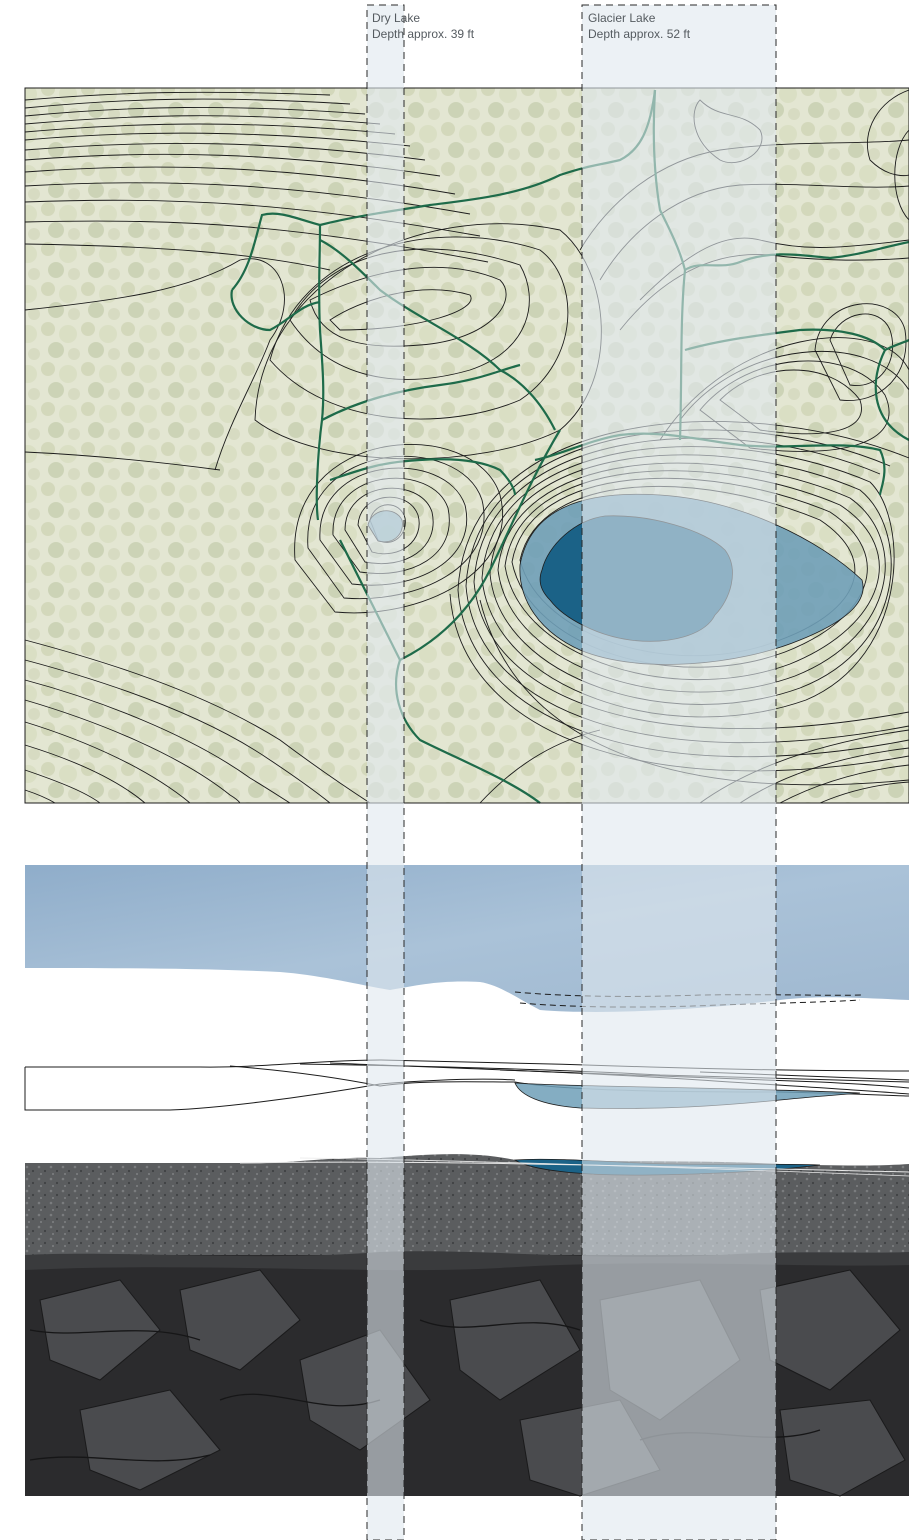 Image resolution: width=909 pixels, height=1540 pixels. I want to click on dry-lake-depth: Depth approx. 39 ft, so click(423, 34).